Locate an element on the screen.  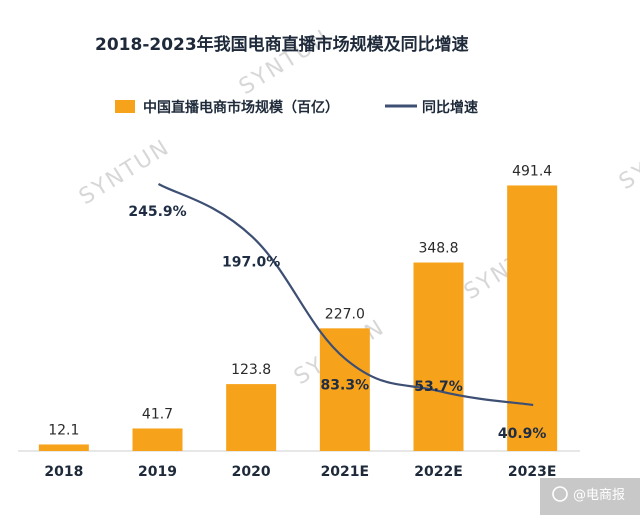
growth-value-label: 53.7% is located at coordinates (438, 387).